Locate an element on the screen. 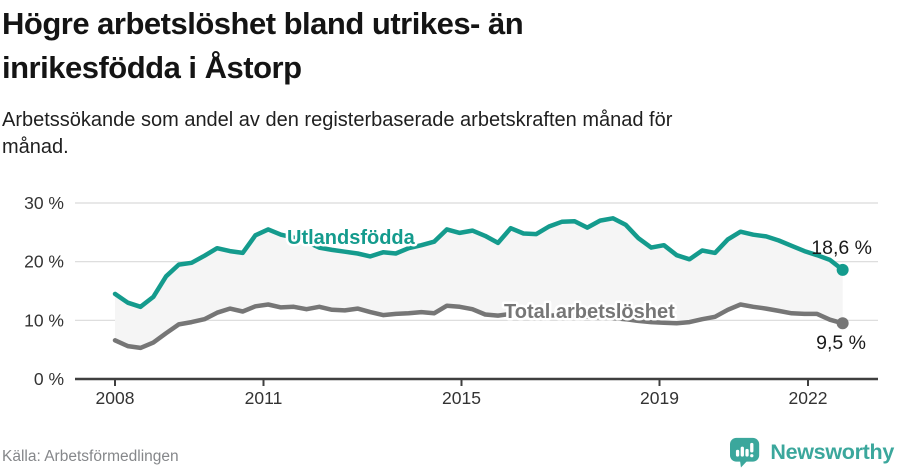 The image size is (900, 474). y-tick-label-10: 10 % is located at coordinates (44, 320).